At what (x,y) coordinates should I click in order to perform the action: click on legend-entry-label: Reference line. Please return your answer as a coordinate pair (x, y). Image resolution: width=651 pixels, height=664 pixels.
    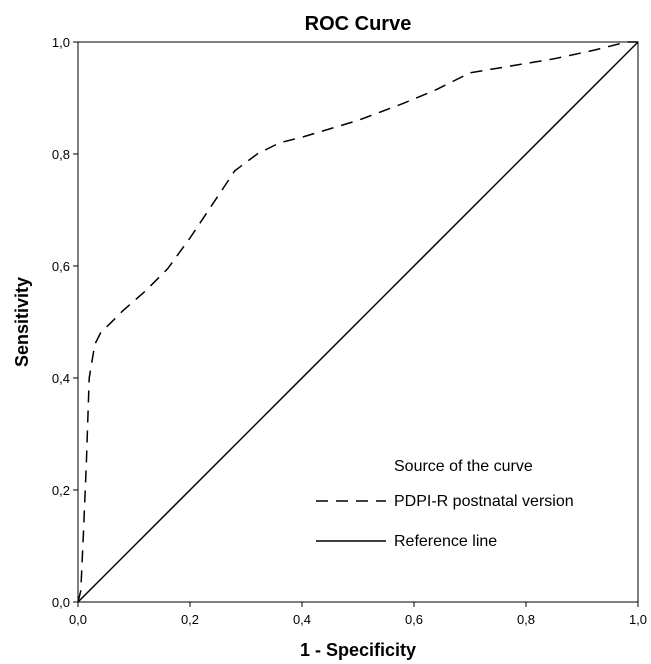
    Looking at the image, I should click on (445, 541).